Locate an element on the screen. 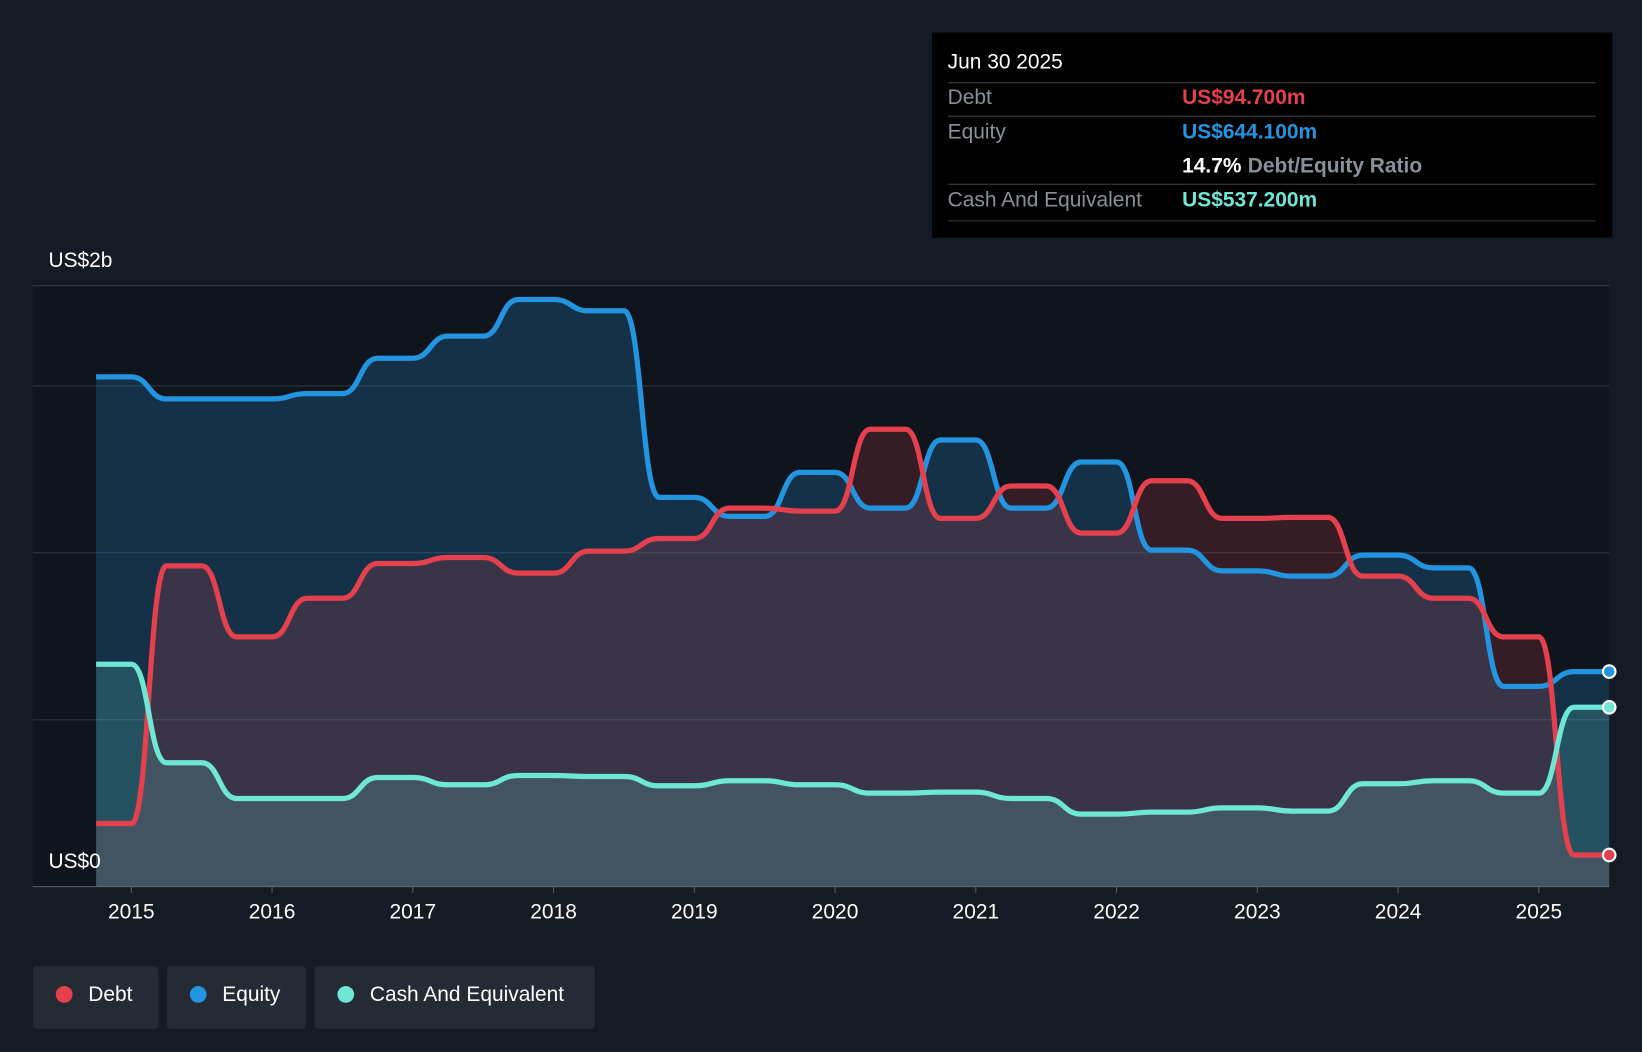 This screenshot has height=1052, width=1642. legend-item: Debt is located at coordinates (95, 997).